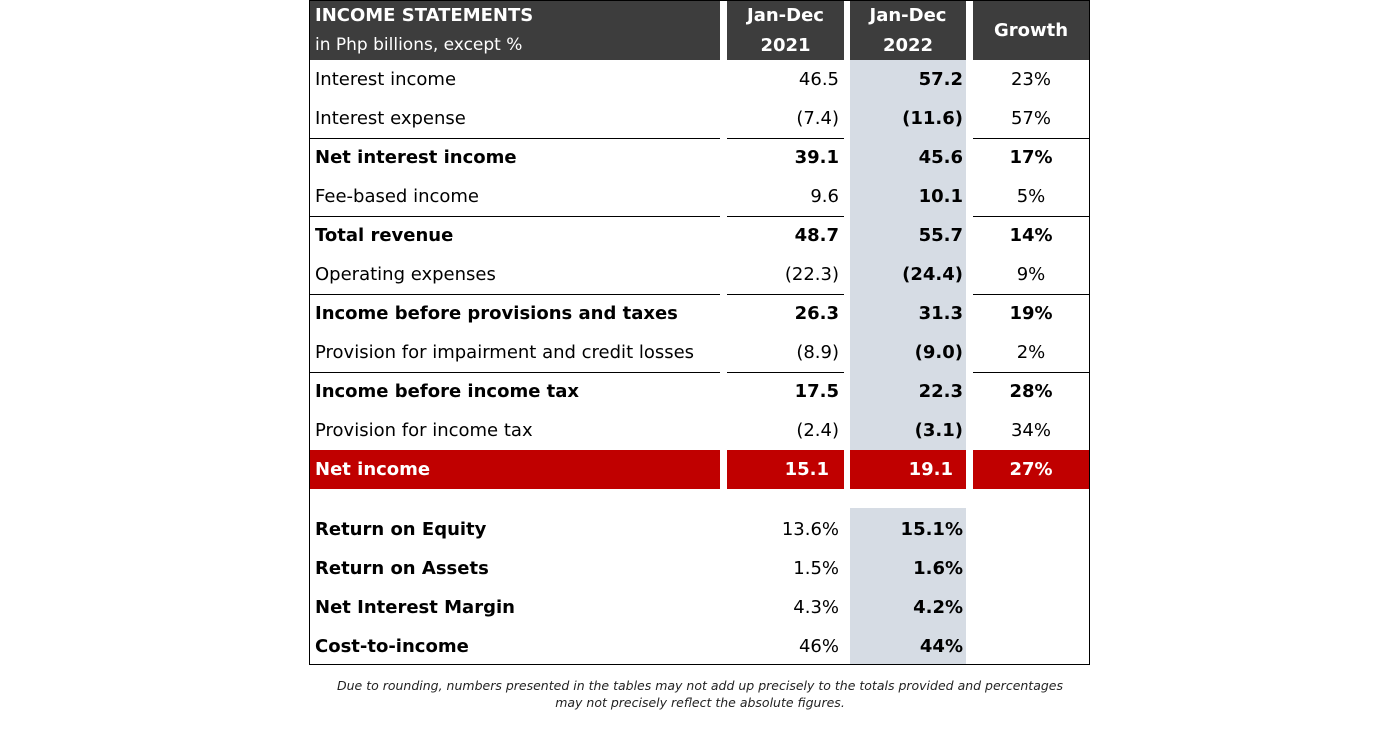  Describe the element at coordinates (1031, 196) in the screenshot. I see `value-growth: 5%` at that location.